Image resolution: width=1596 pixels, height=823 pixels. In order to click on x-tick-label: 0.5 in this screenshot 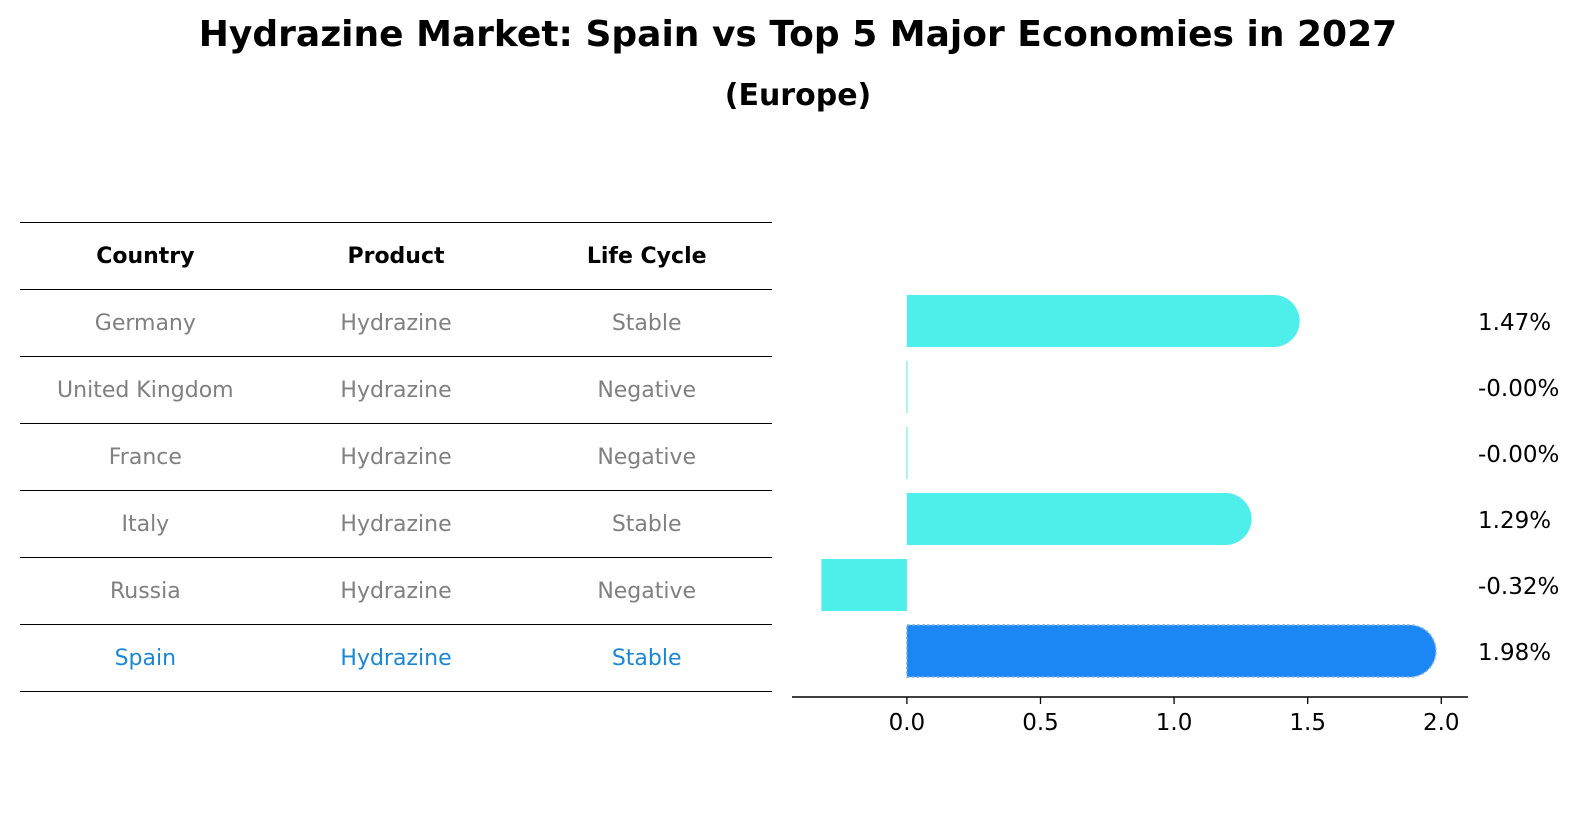, I will do `click(1040, 723)`.